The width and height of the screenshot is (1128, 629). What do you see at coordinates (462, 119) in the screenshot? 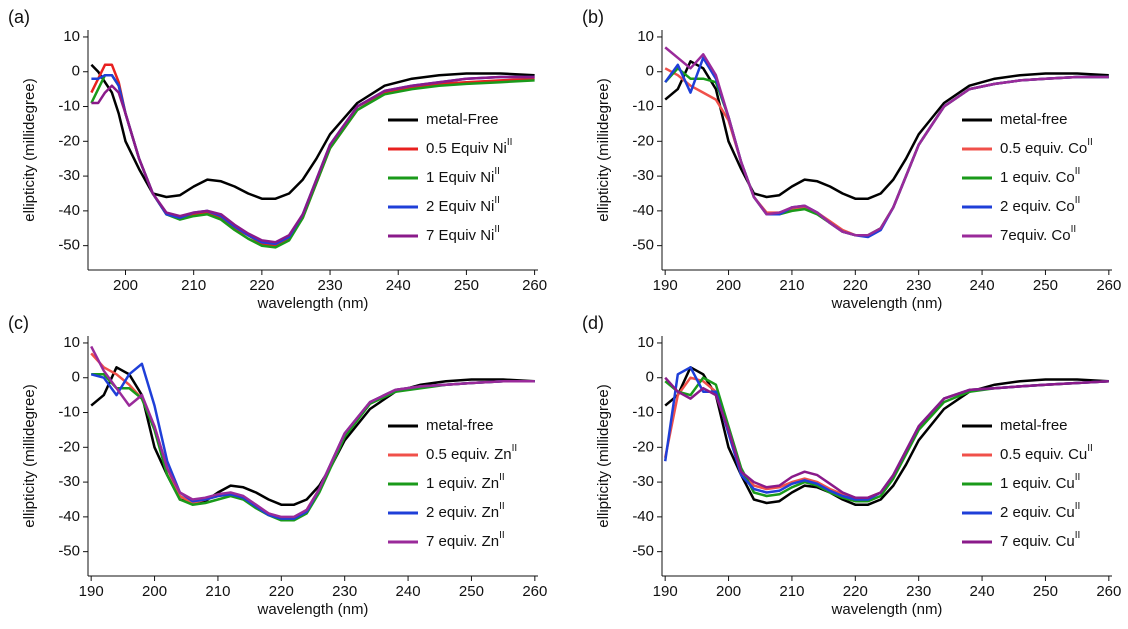
I see `legend-name: metal-Free` at bounding box center [462, 119].